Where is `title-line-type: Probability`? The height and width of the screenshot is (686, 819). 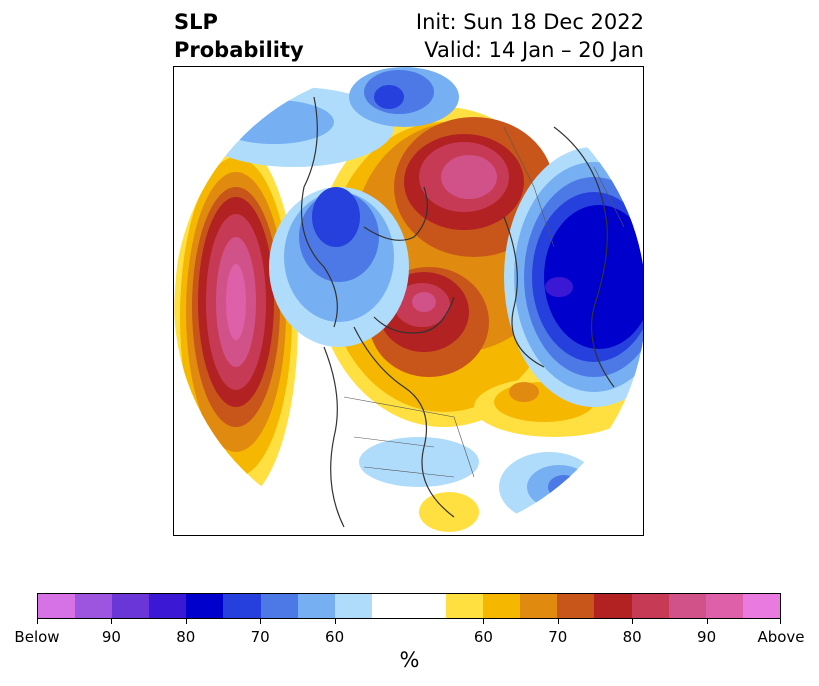
title-line-type: Probability is located at coordinates (239, 50).